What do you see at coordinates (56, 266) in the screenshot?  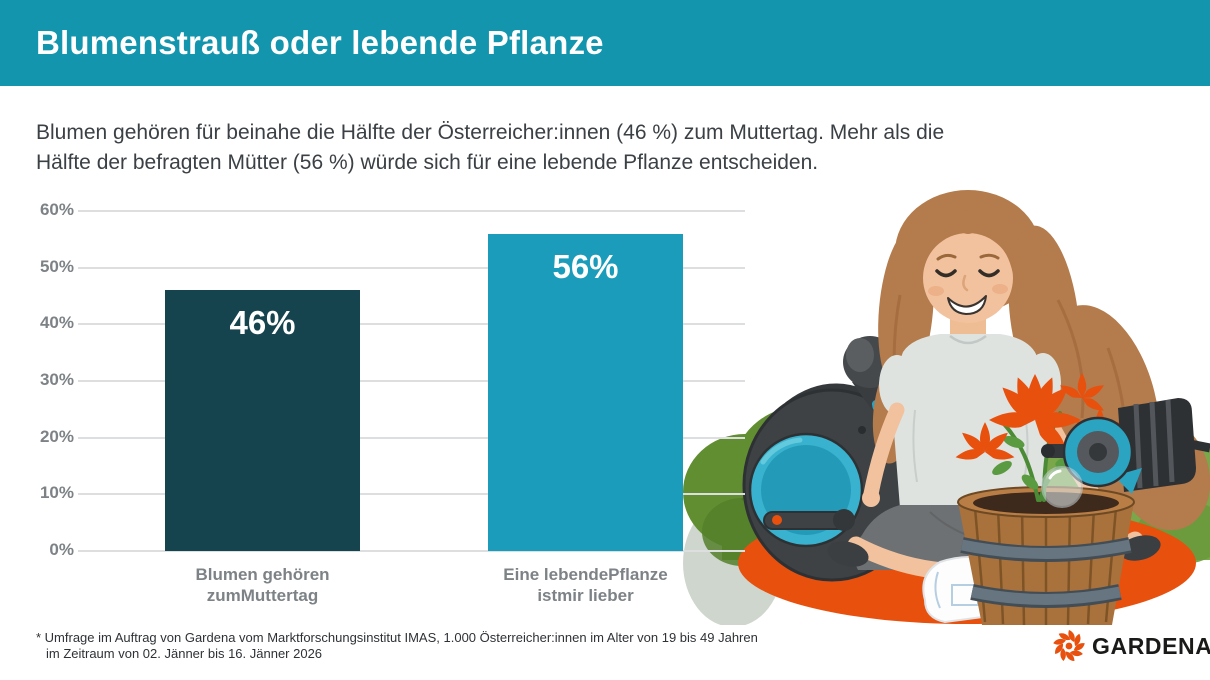 I see `y-axis-tick-label: 50%` at bounding box center [56, 266].